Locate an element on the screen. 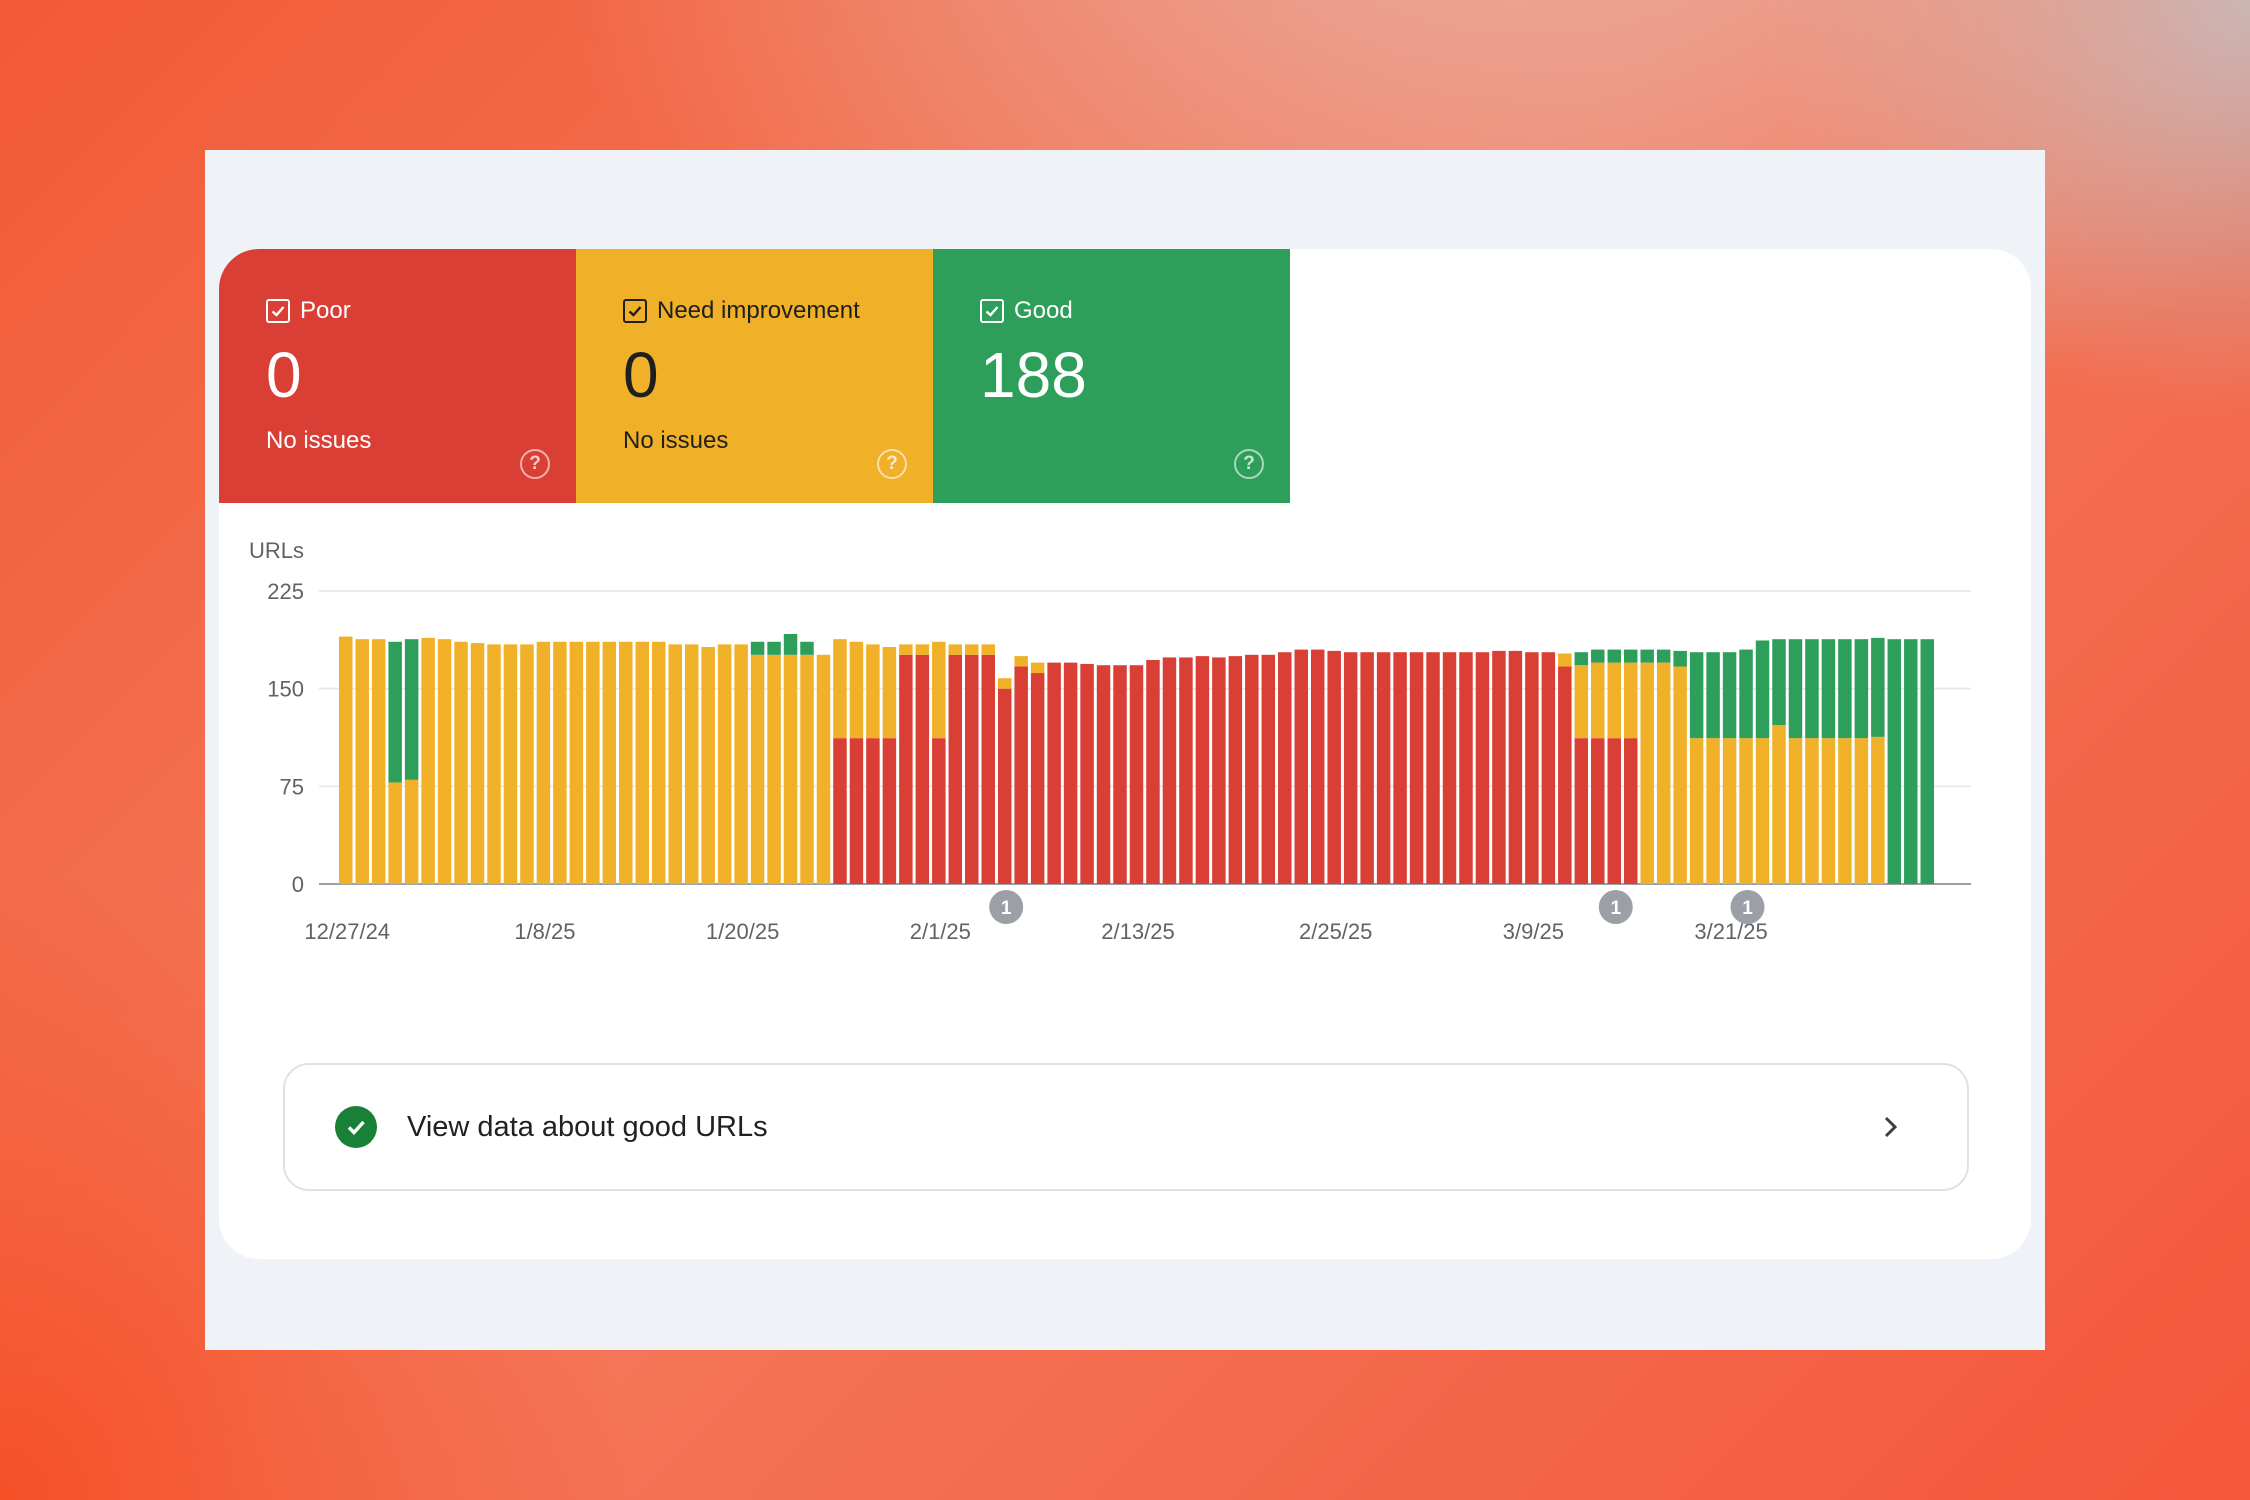 Image resolution: width=2250 pixels, height=1500 pixels. poor-tile: Poor 0 No issues ? is located at coordinates (397, 376).